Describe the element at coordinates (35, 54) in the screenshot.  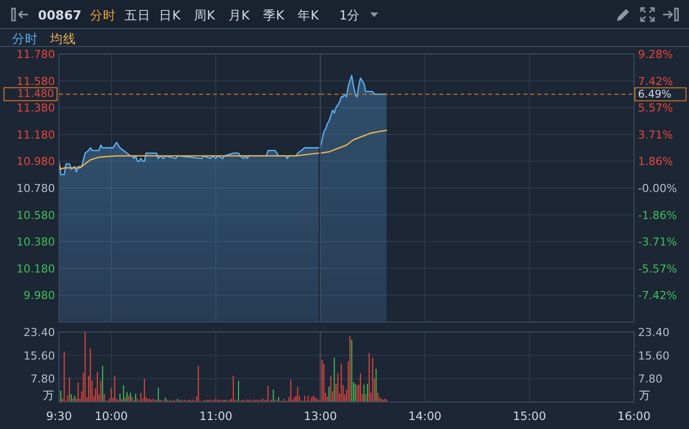
I see `y-tick-label: 11.780` at that location.